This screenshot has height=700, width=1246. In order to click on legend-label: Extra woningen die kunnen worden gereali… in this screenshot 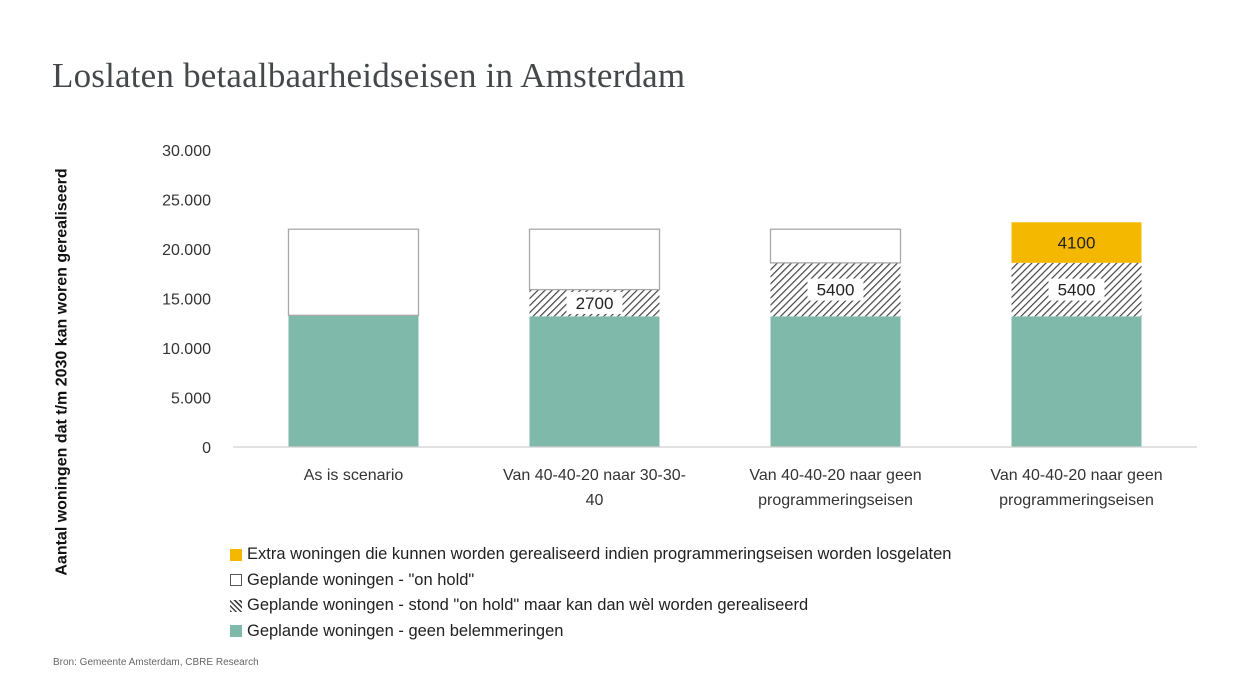, I will do `click(599, 554)`.